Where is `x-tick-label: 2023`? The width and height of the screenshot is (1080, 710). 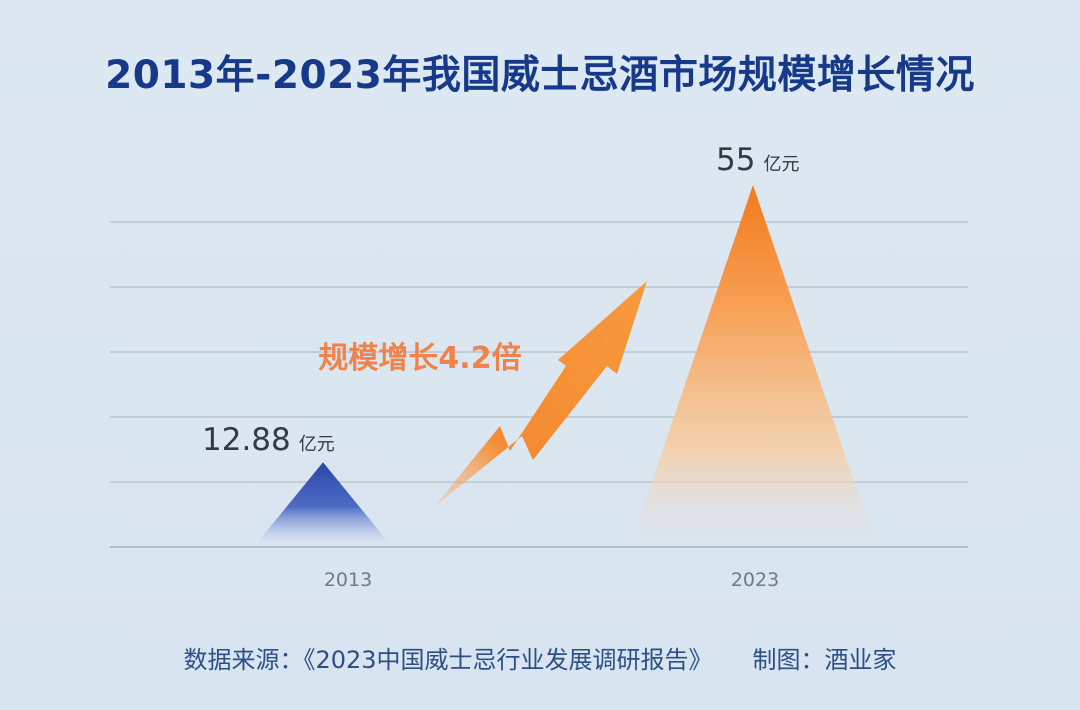
x-tick-label: 2023 is located at coordinates (755, 580).